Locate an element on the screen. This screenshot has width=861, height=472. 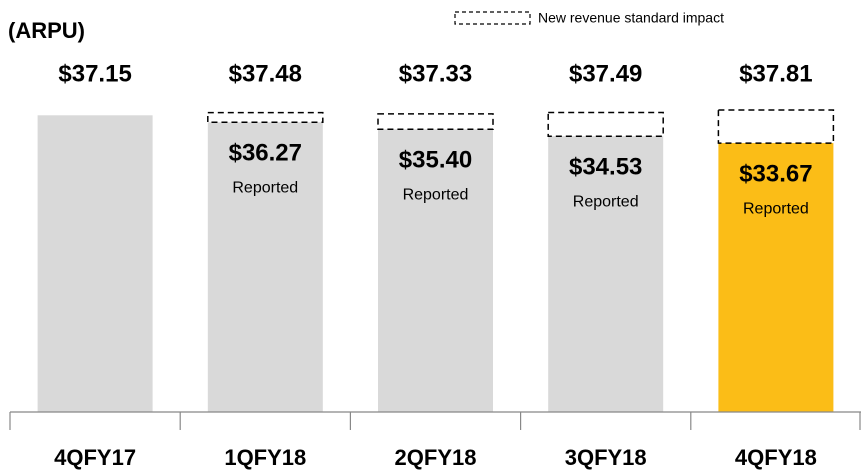
value-label: $36.27 is located at coordinates (265, 153).